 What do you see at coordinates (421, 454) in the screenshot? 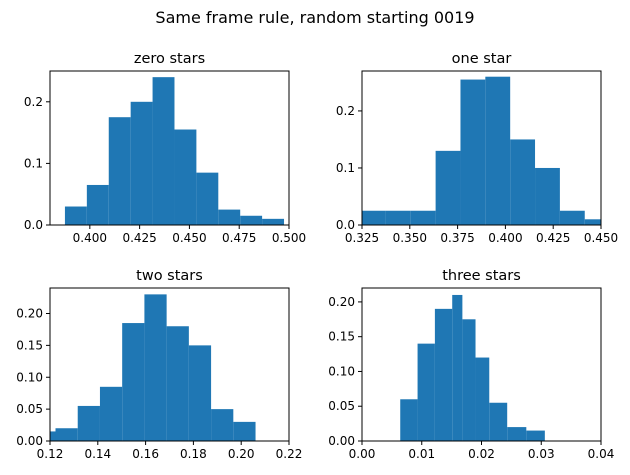
I see `x-tick-label: 0.01` at bounding box center [421, 454].